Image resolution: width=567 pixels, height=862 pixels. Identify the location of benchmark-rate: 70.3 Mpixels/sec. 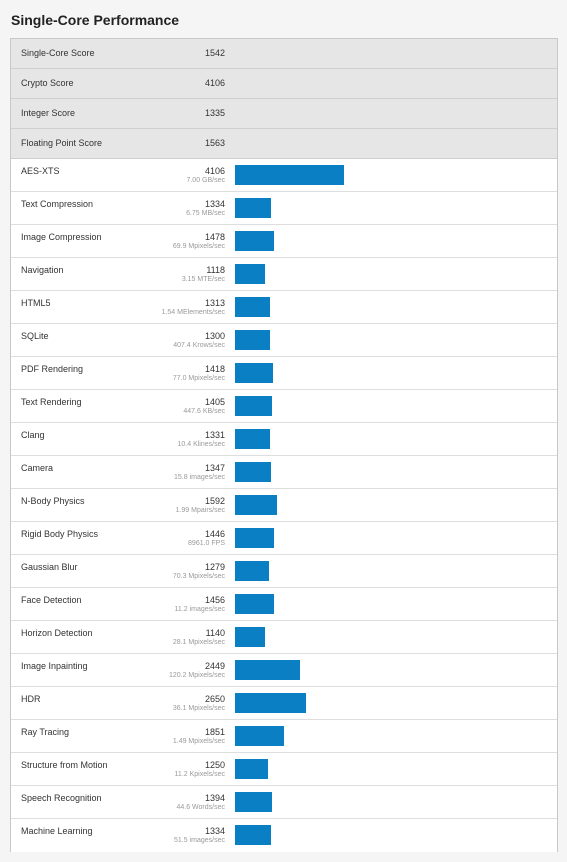
(198, 576).